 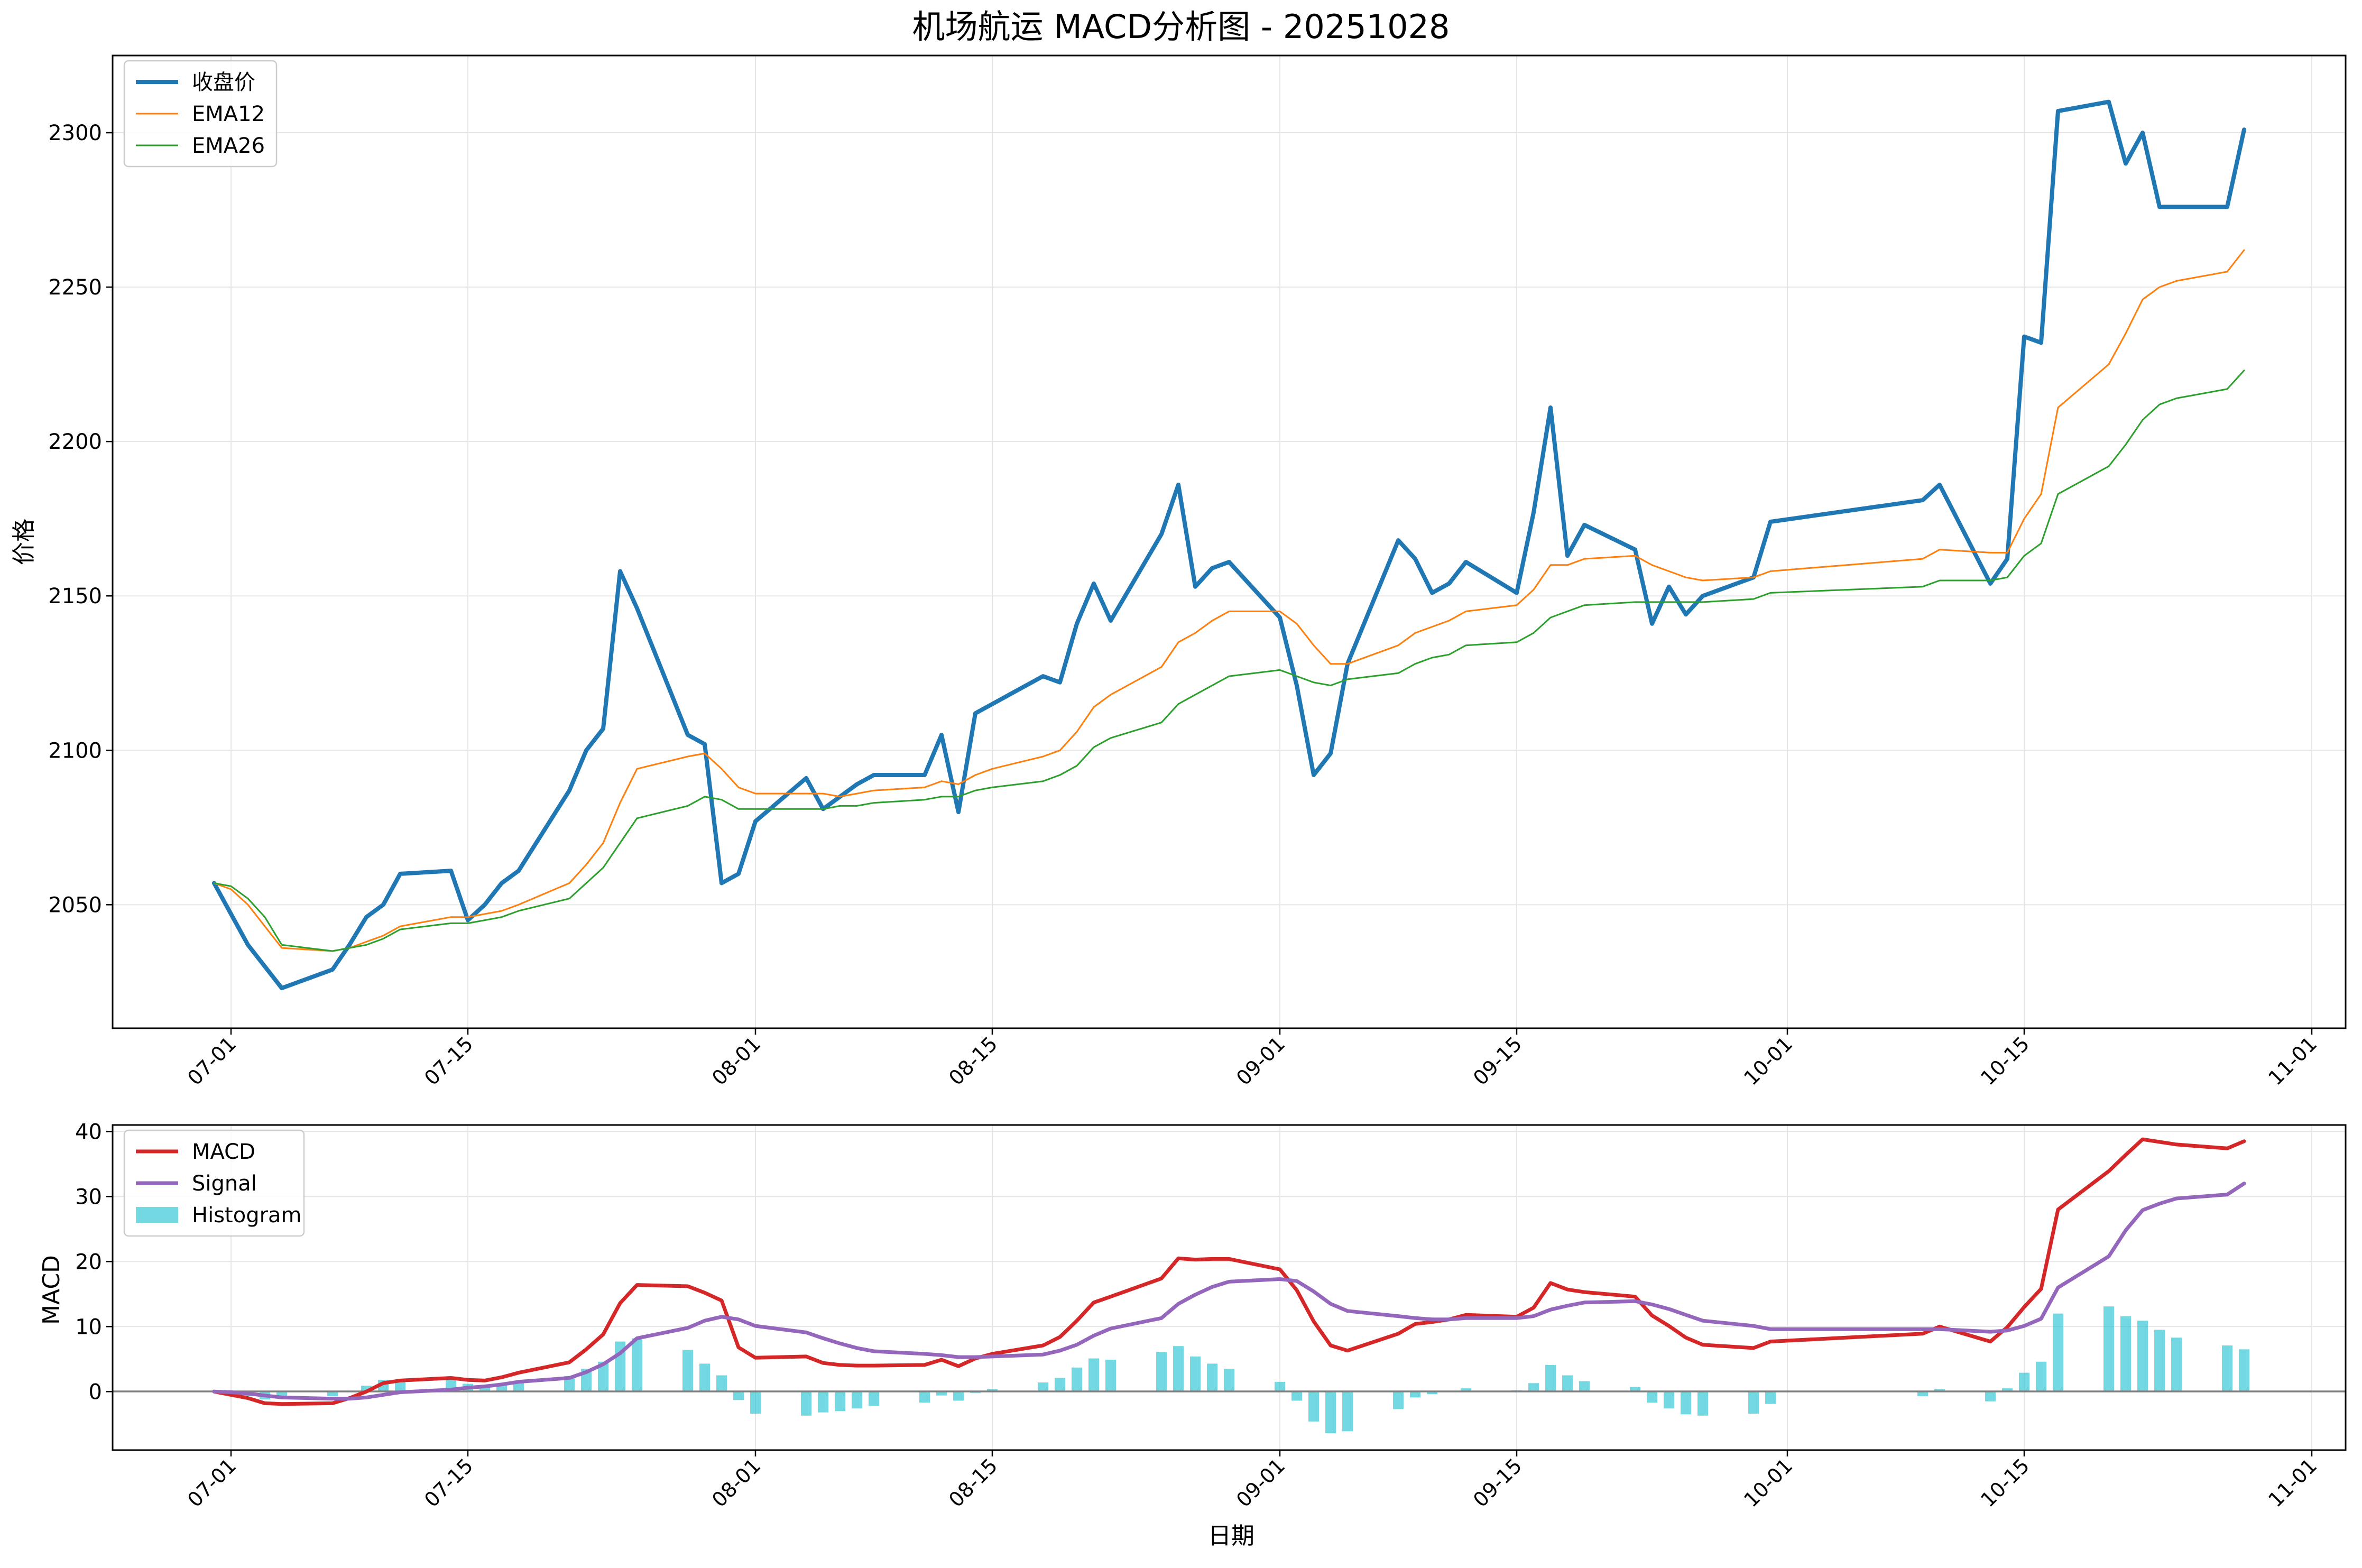 What do you see at coordinates (1497, 1061) in the screenshot?
I see `price-x-tick-label: 09-15` at bounding box center [1497, 1061].